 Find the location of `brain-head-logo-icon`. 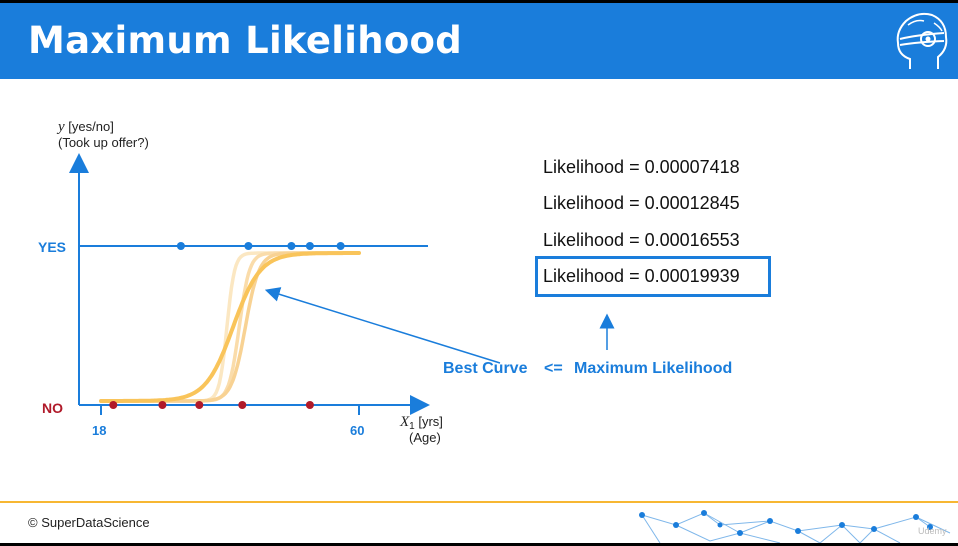

brain-head-logo-icon is located at coordinates (922, 40).